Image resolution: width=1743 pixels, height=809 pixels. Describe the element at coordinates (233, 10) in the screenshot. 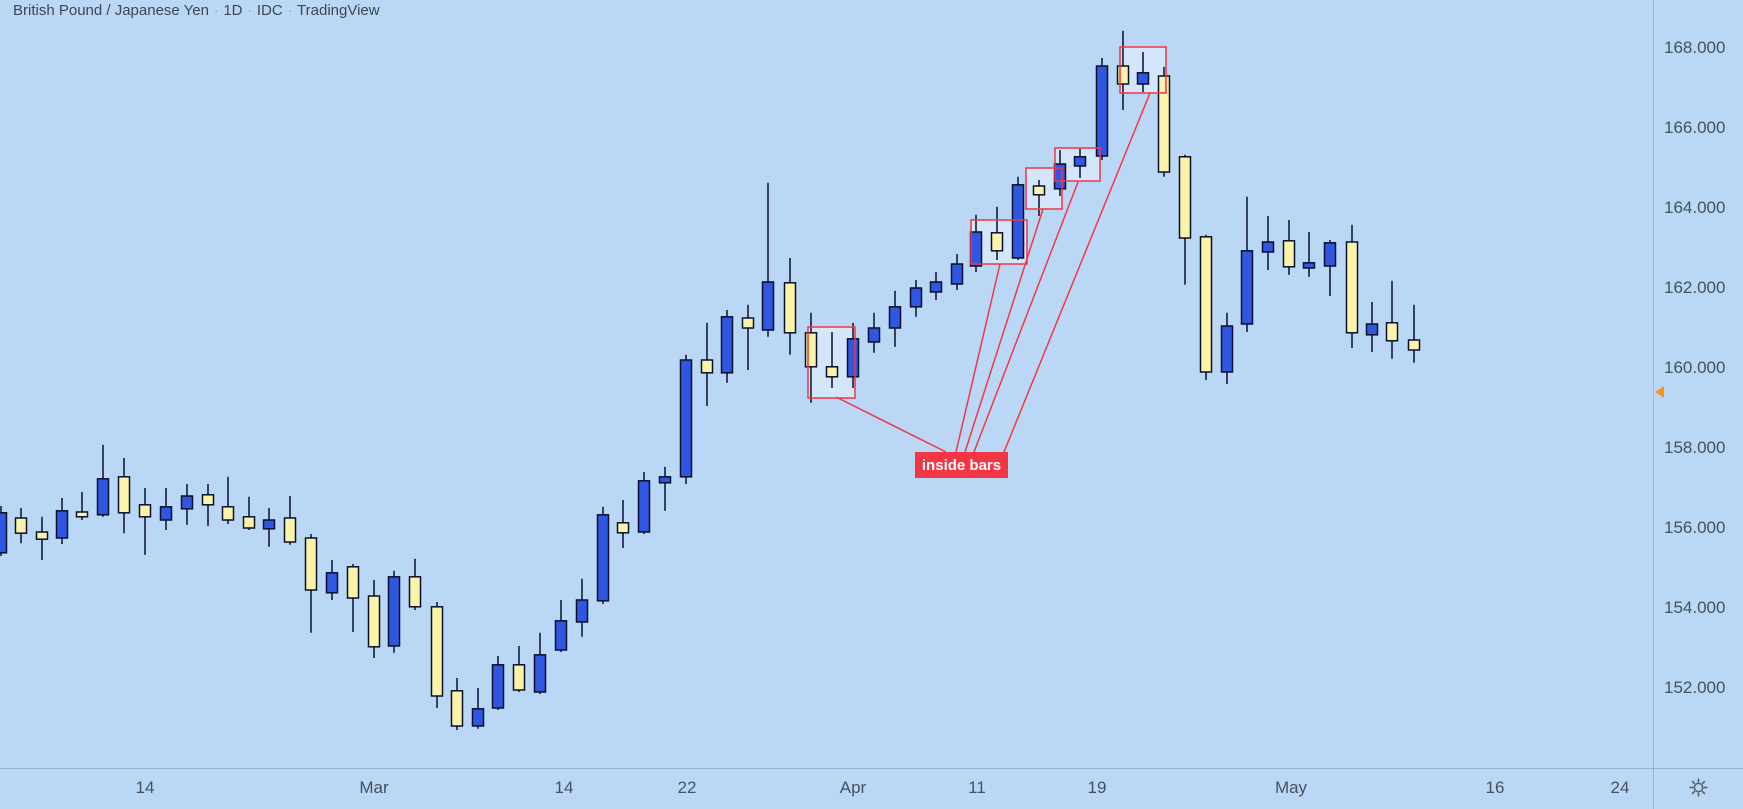

I see `interval-label: 1D` at that location.